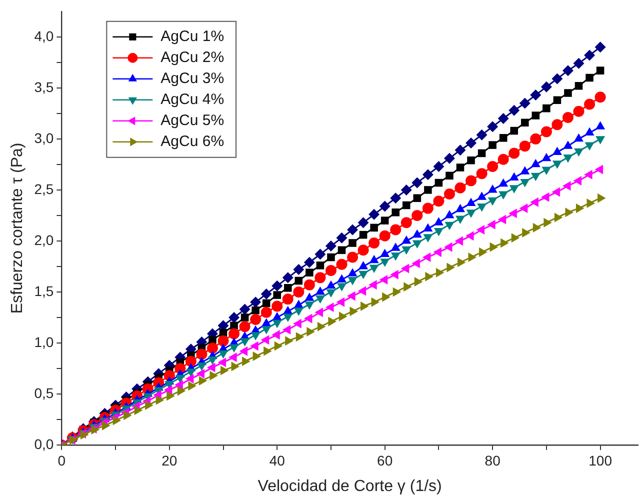 Image resolution: width=644 pixels, height=504 pixels. Describe the element at coordinates (44, 86) in the screenshot. I see `y-tick-label: 3,5` at that location.